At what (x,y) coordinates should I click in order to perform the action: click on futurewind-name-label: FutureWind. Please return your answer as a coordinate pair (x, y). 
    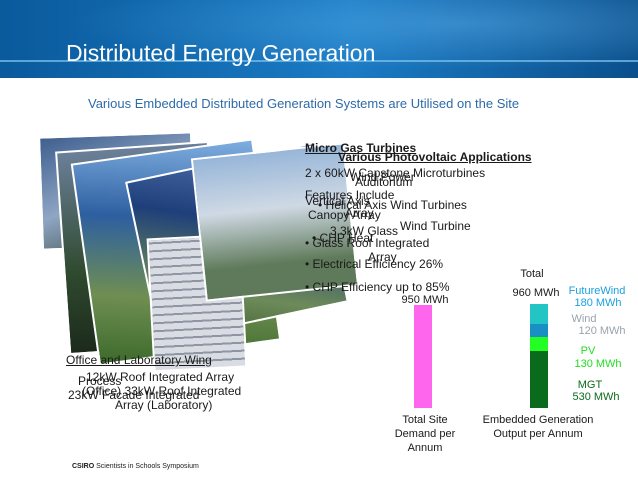
    Looking at the image, I should click on (597, 291).